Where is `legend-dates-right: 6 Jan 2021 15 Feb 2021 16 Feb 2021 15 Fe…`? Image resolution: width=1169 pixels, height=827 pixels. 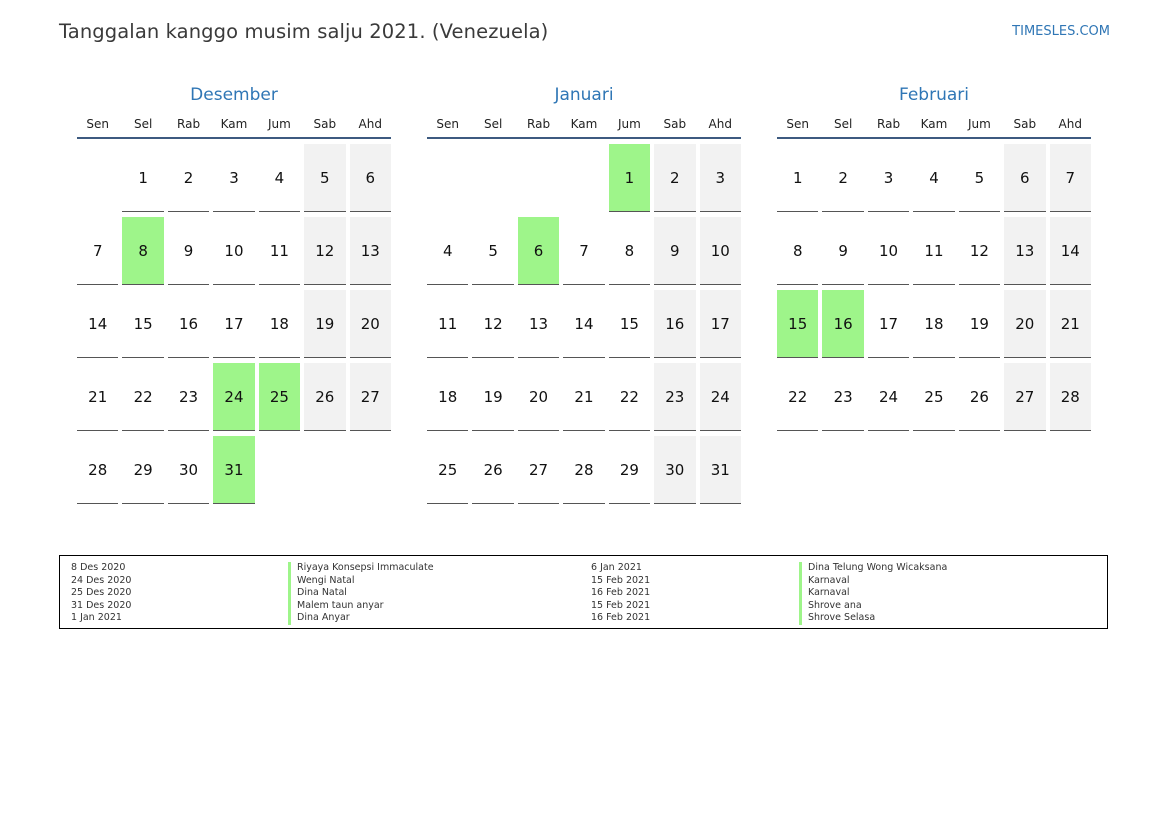
legend-dates-right: 6 Jan 2021 15 Feb 2021 16 Feb 2021 15 Fe… is located at coordinates (620, 593).